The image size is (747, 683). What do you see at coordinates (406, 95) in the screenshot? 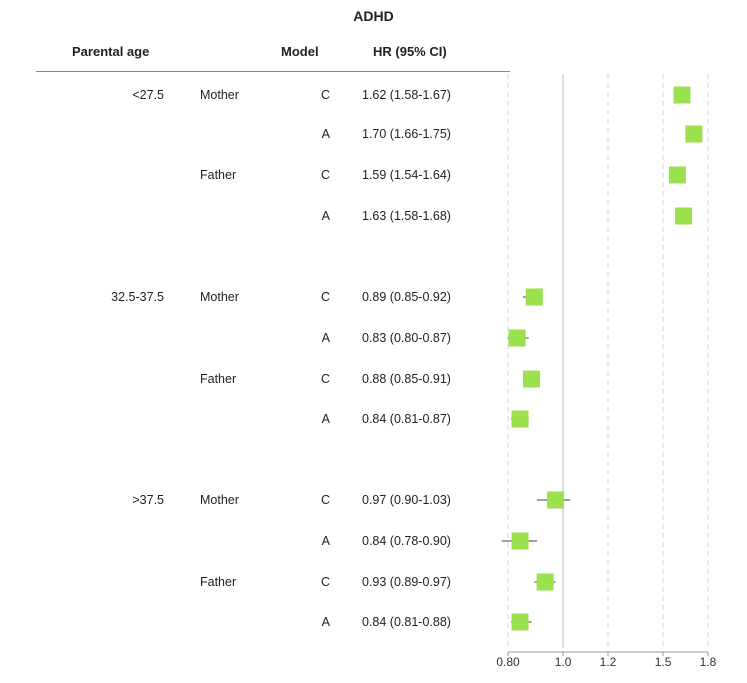
I see `row-hr-ci: 1.62 (1.58-1.67)` at bounding box center [406, 95].